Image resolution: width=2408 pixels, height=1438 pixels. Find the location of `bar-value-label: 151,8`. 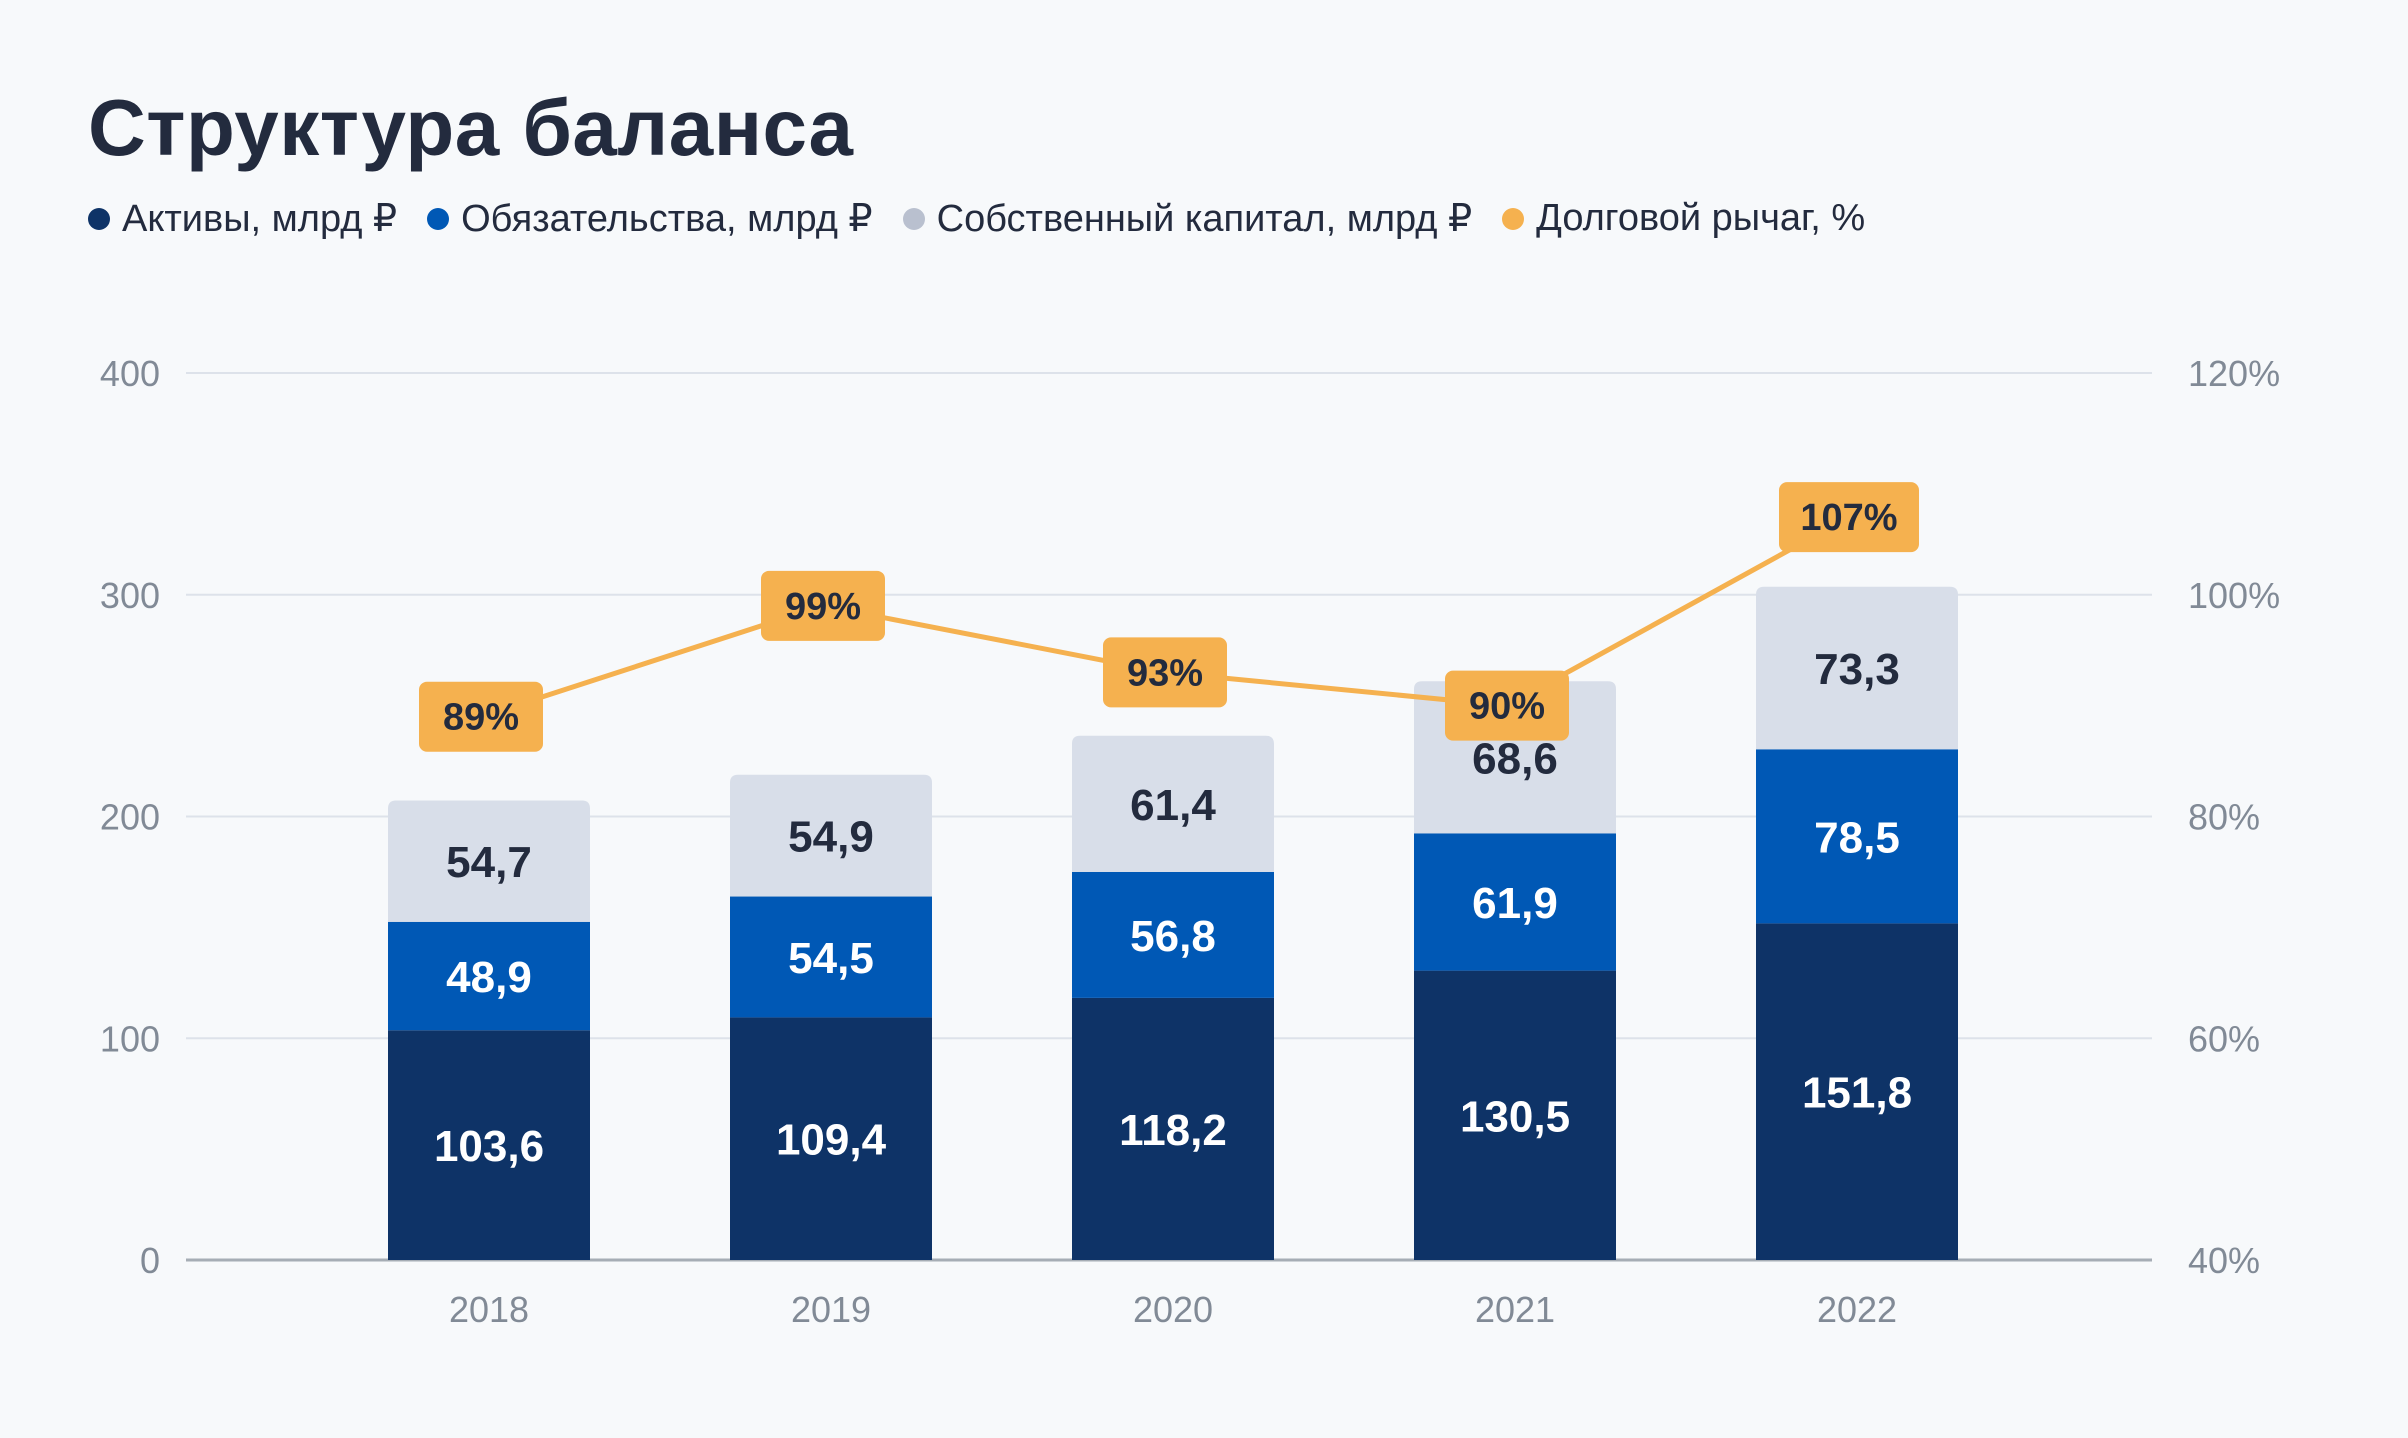

bar-value-label: 151,8 is located at coordinates (1857, 1093).